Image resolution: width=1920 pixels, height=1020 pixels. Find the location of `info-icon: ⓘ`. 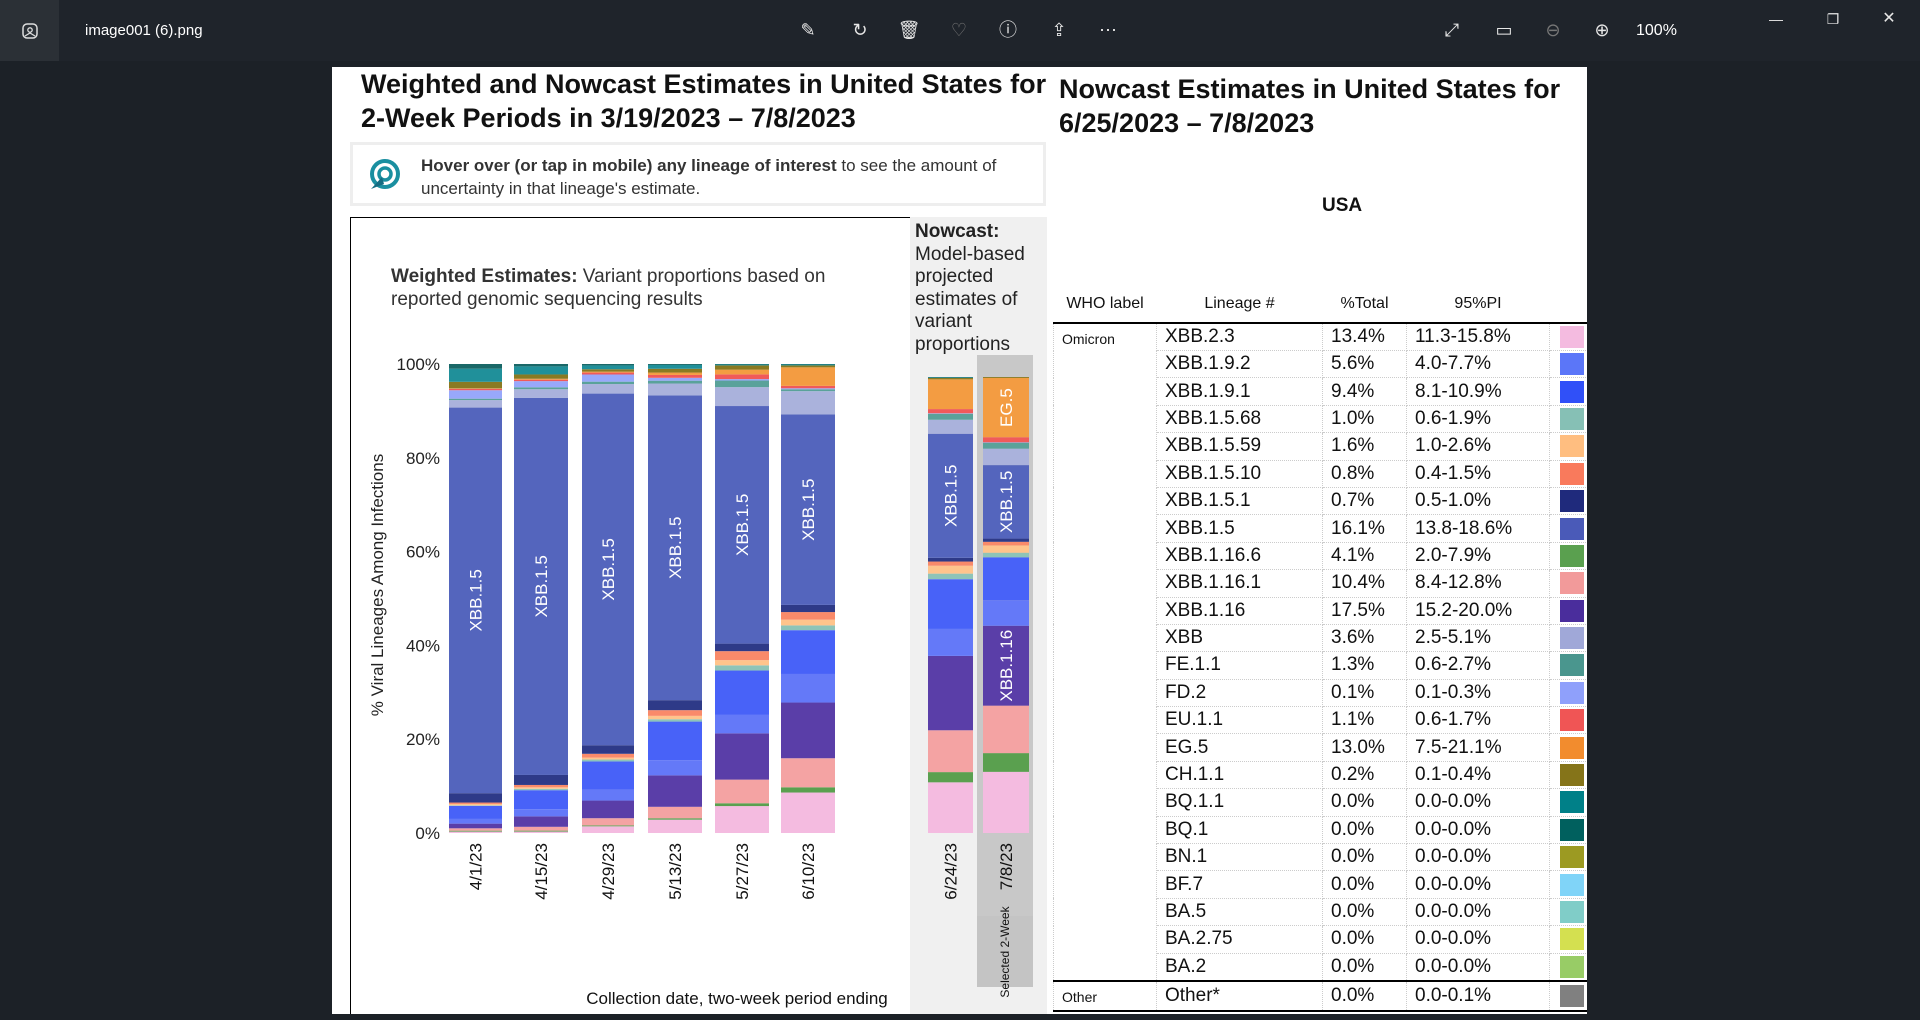

info-icon: ⓘ is located at coordinates (1008, 30).